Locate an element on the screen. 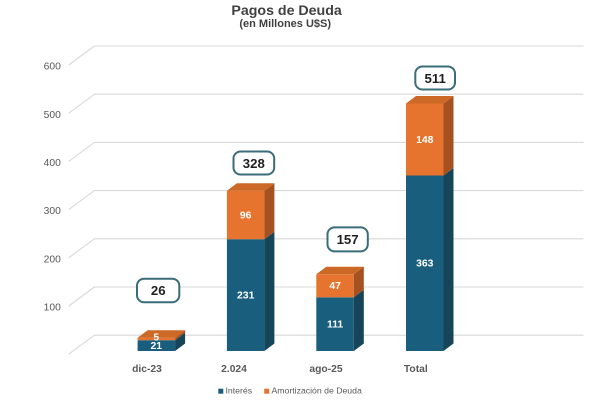  svg-text: ago-25 is located at coordinates (325, 369).